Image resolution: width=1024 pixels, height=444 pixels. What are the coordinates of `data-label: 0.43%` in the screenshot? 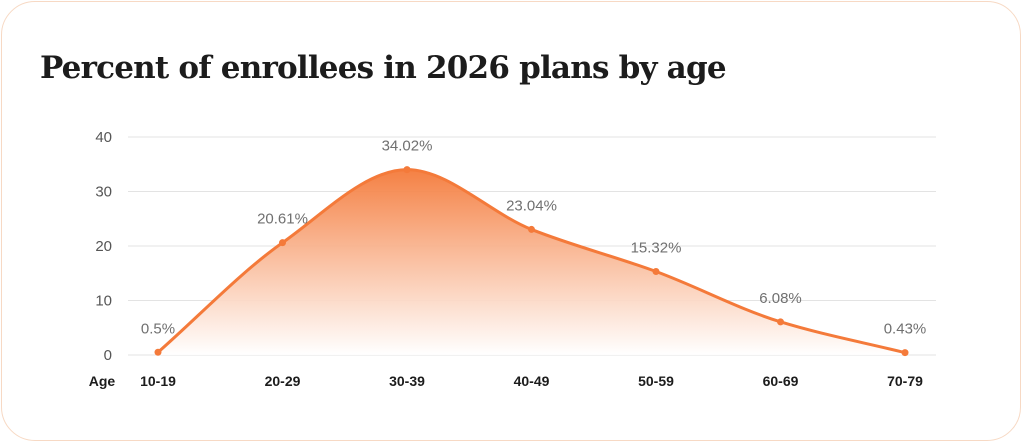 It's located at (905, 329).